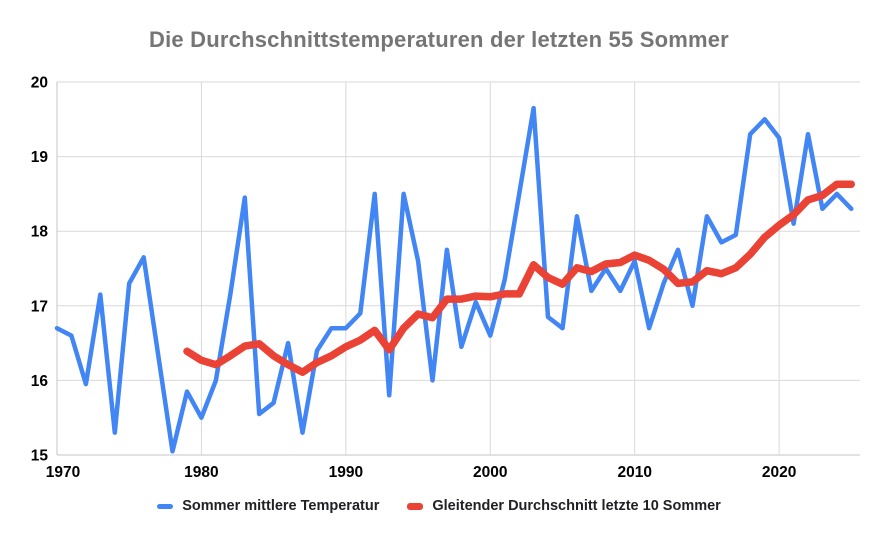  I want to click on legend-item-gleitender-durchschnitt: Gleitender Durchschnitt letzte 10 Sommer, so click(564, 506).